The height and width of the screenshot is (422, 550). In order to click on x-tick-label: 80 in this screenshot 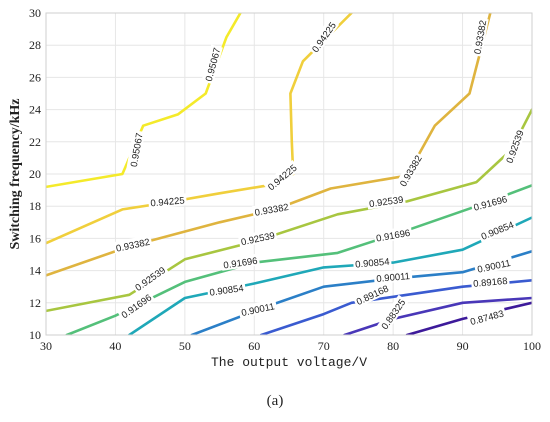, I will do `click(393, 346)`.